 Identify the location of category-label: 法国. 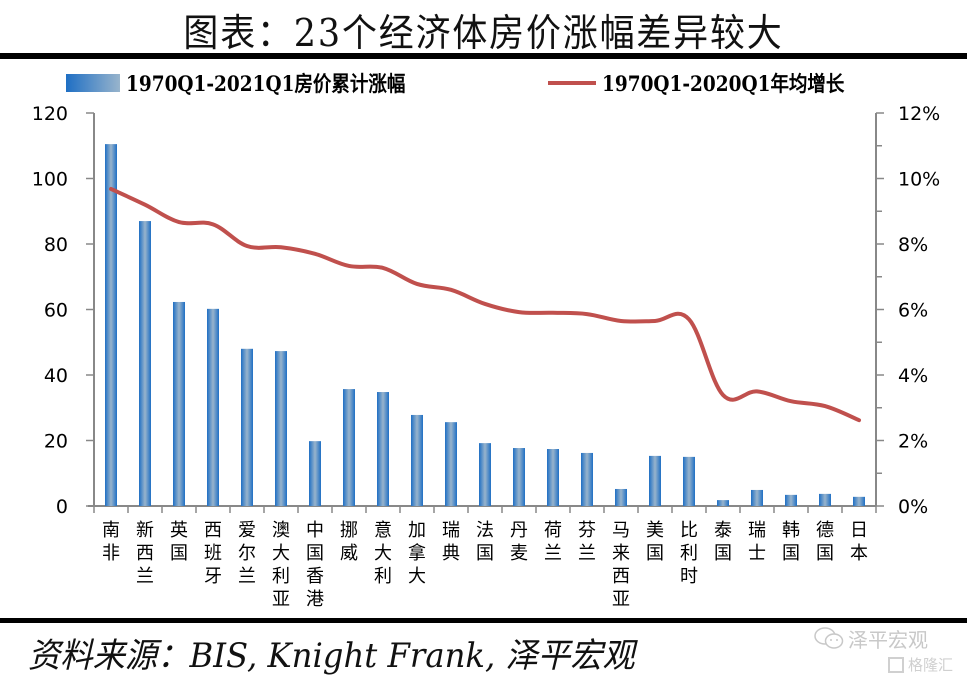
(485, 542).